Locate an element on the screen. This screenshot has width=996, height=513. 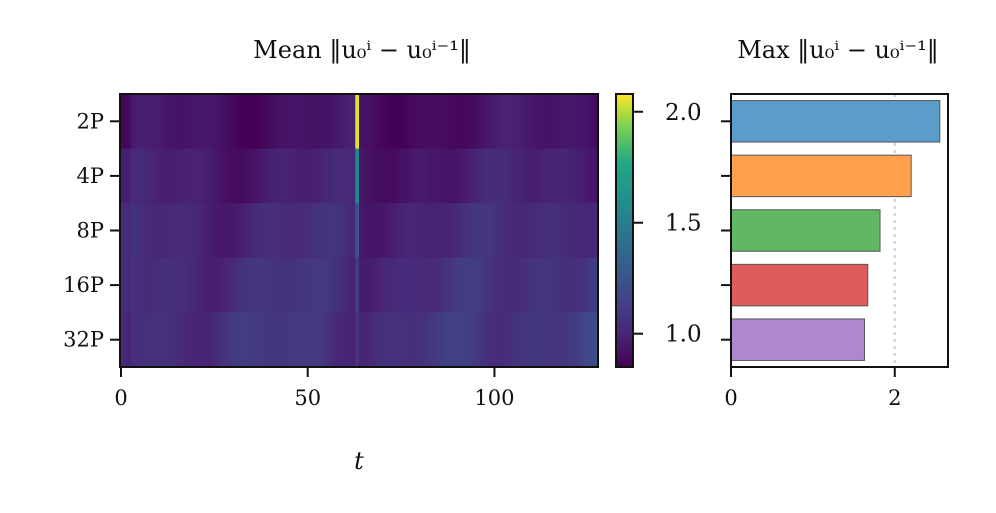
bar-x-tick-label: 0 is located at coordinates (730, 398).